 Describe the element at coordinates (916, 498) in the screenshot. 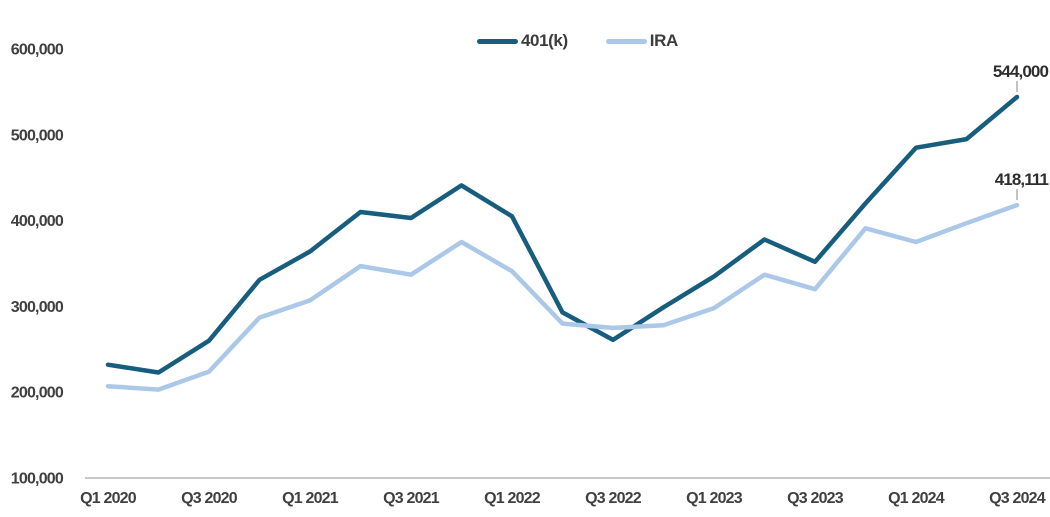

I see `x-axis-tick-label: Q1 2024` at that location.